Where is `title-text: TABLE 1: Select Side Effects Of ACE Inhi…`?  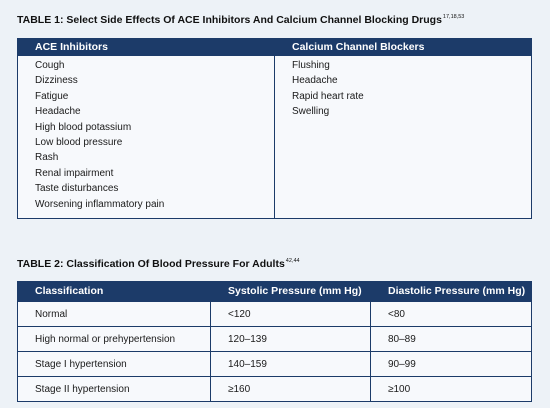
title-text: TABLE 1: Select Side Effects Of ACE Inhi… is located at coordinates (229, 20).